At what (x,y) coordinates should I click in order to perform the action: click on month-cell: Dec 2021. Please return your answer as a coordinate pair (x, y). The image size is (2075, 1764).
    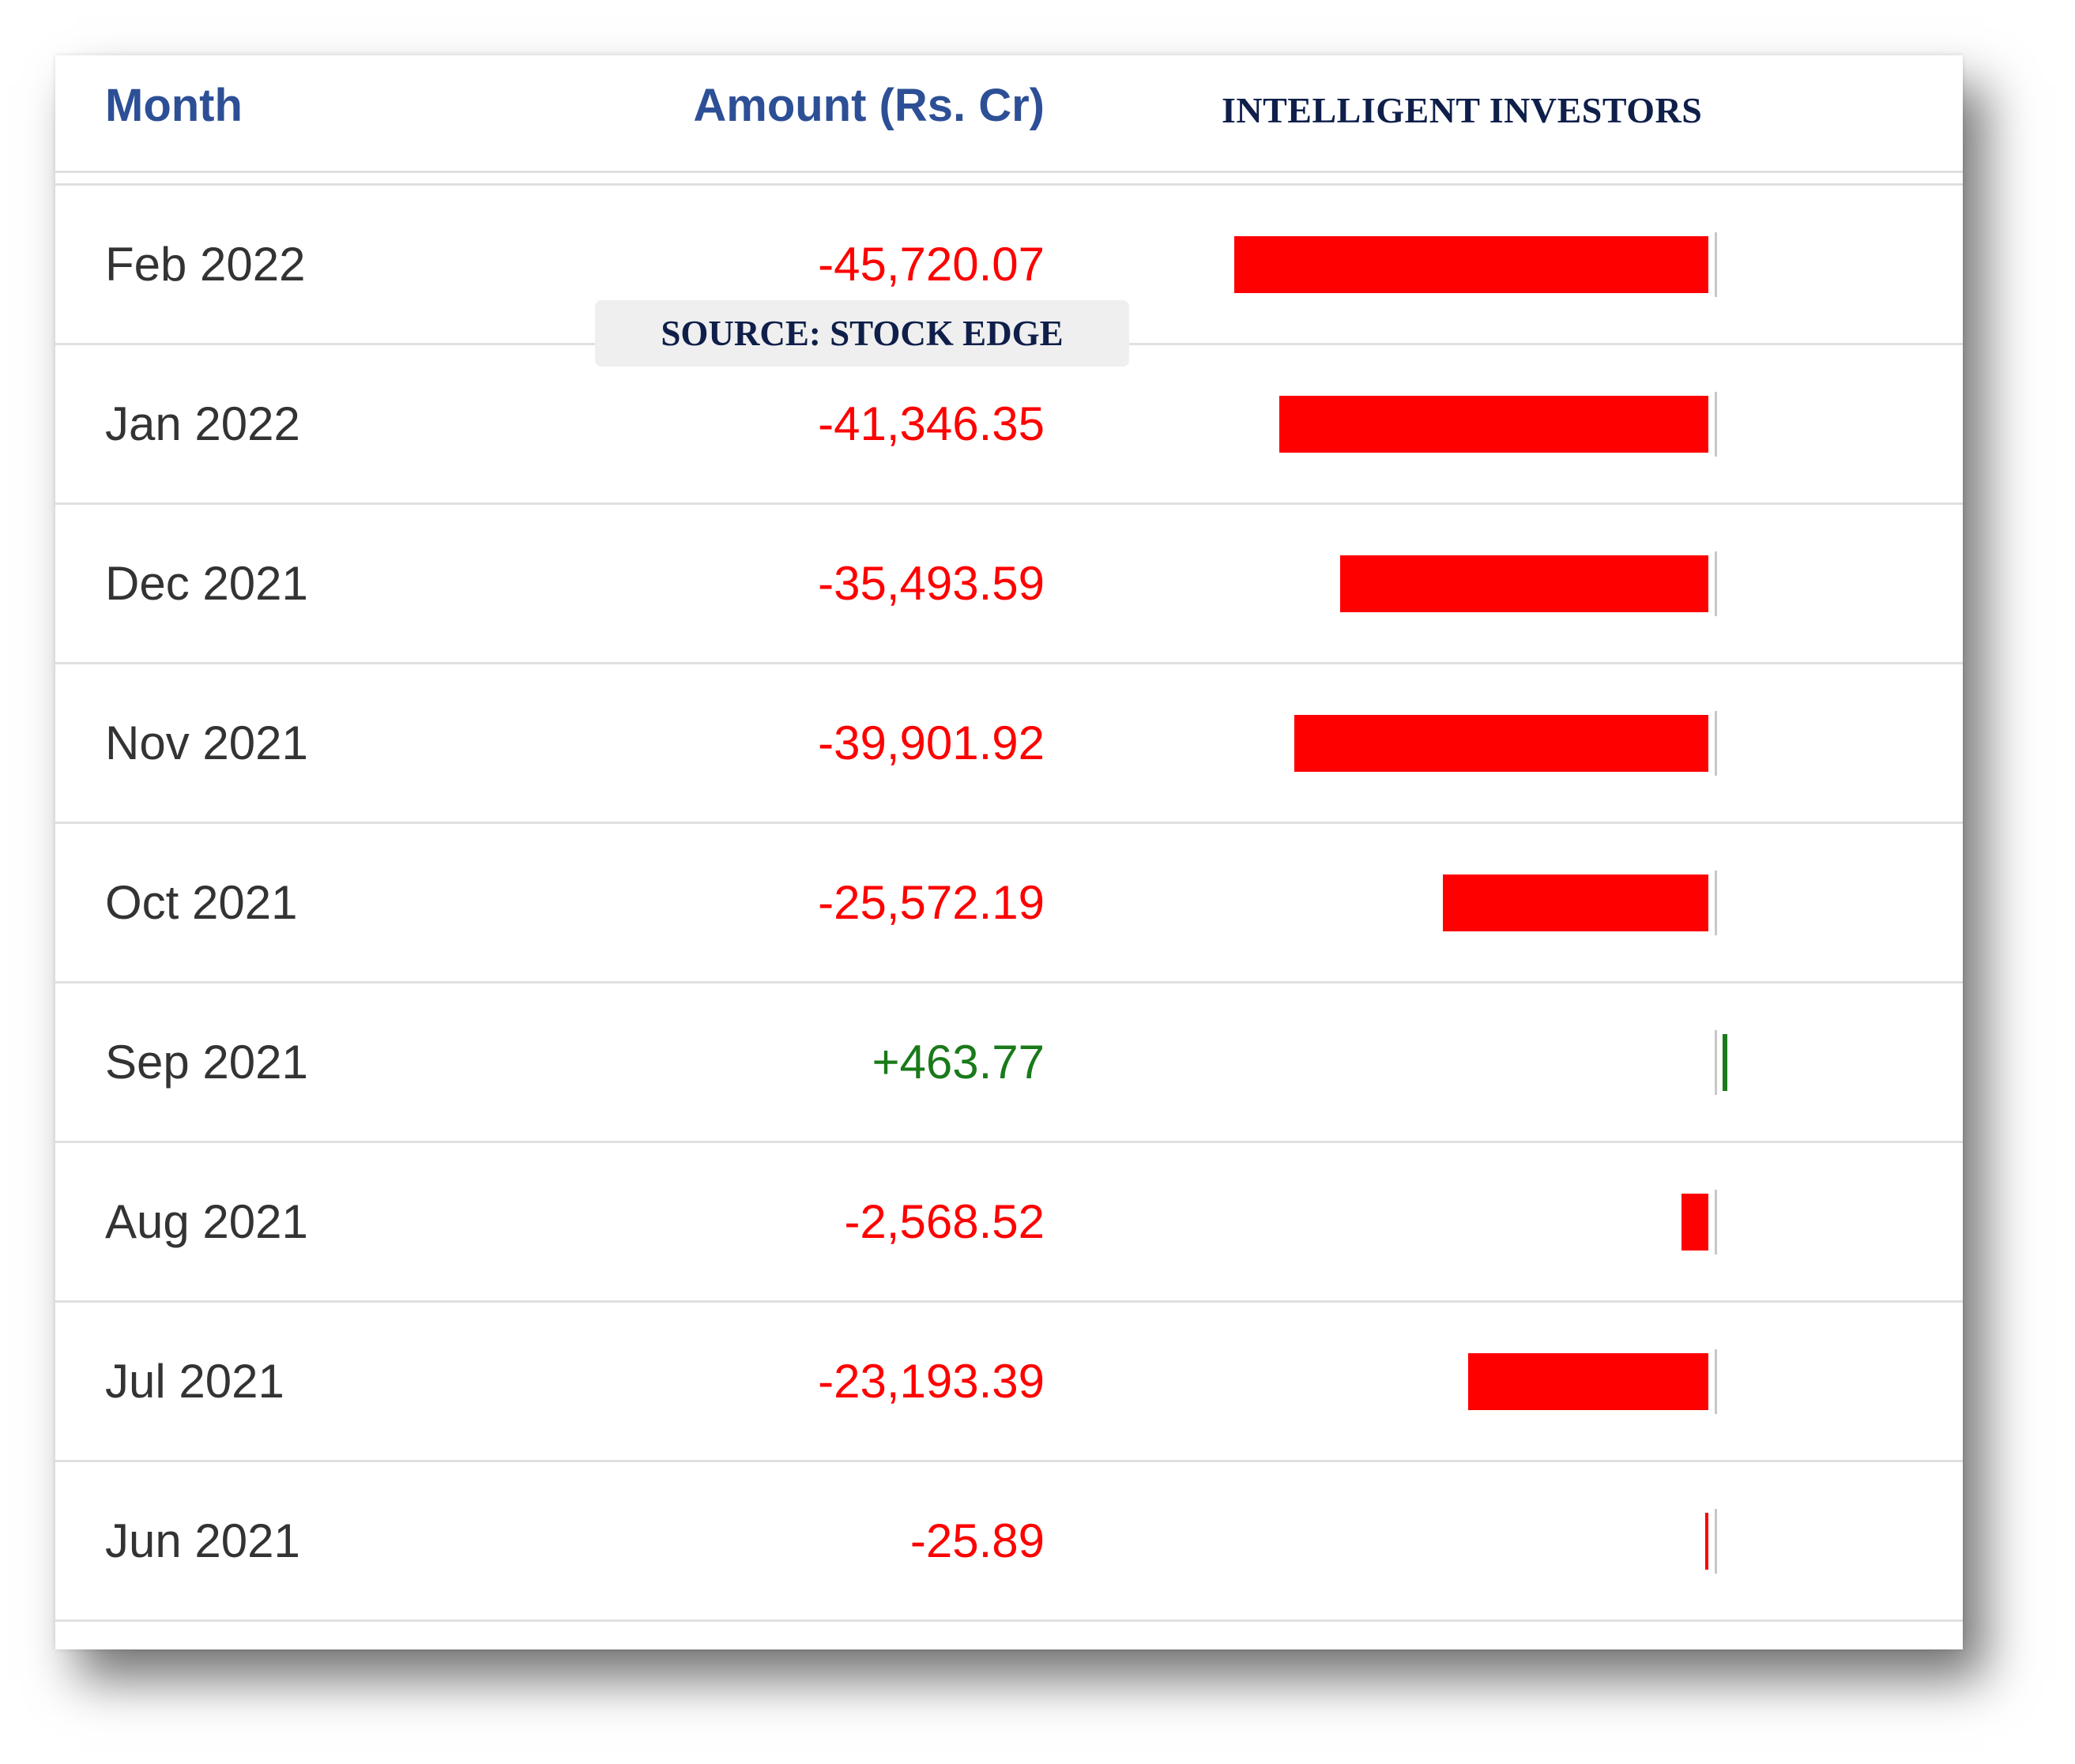
    Looking at the image, I should click on (207, 583).